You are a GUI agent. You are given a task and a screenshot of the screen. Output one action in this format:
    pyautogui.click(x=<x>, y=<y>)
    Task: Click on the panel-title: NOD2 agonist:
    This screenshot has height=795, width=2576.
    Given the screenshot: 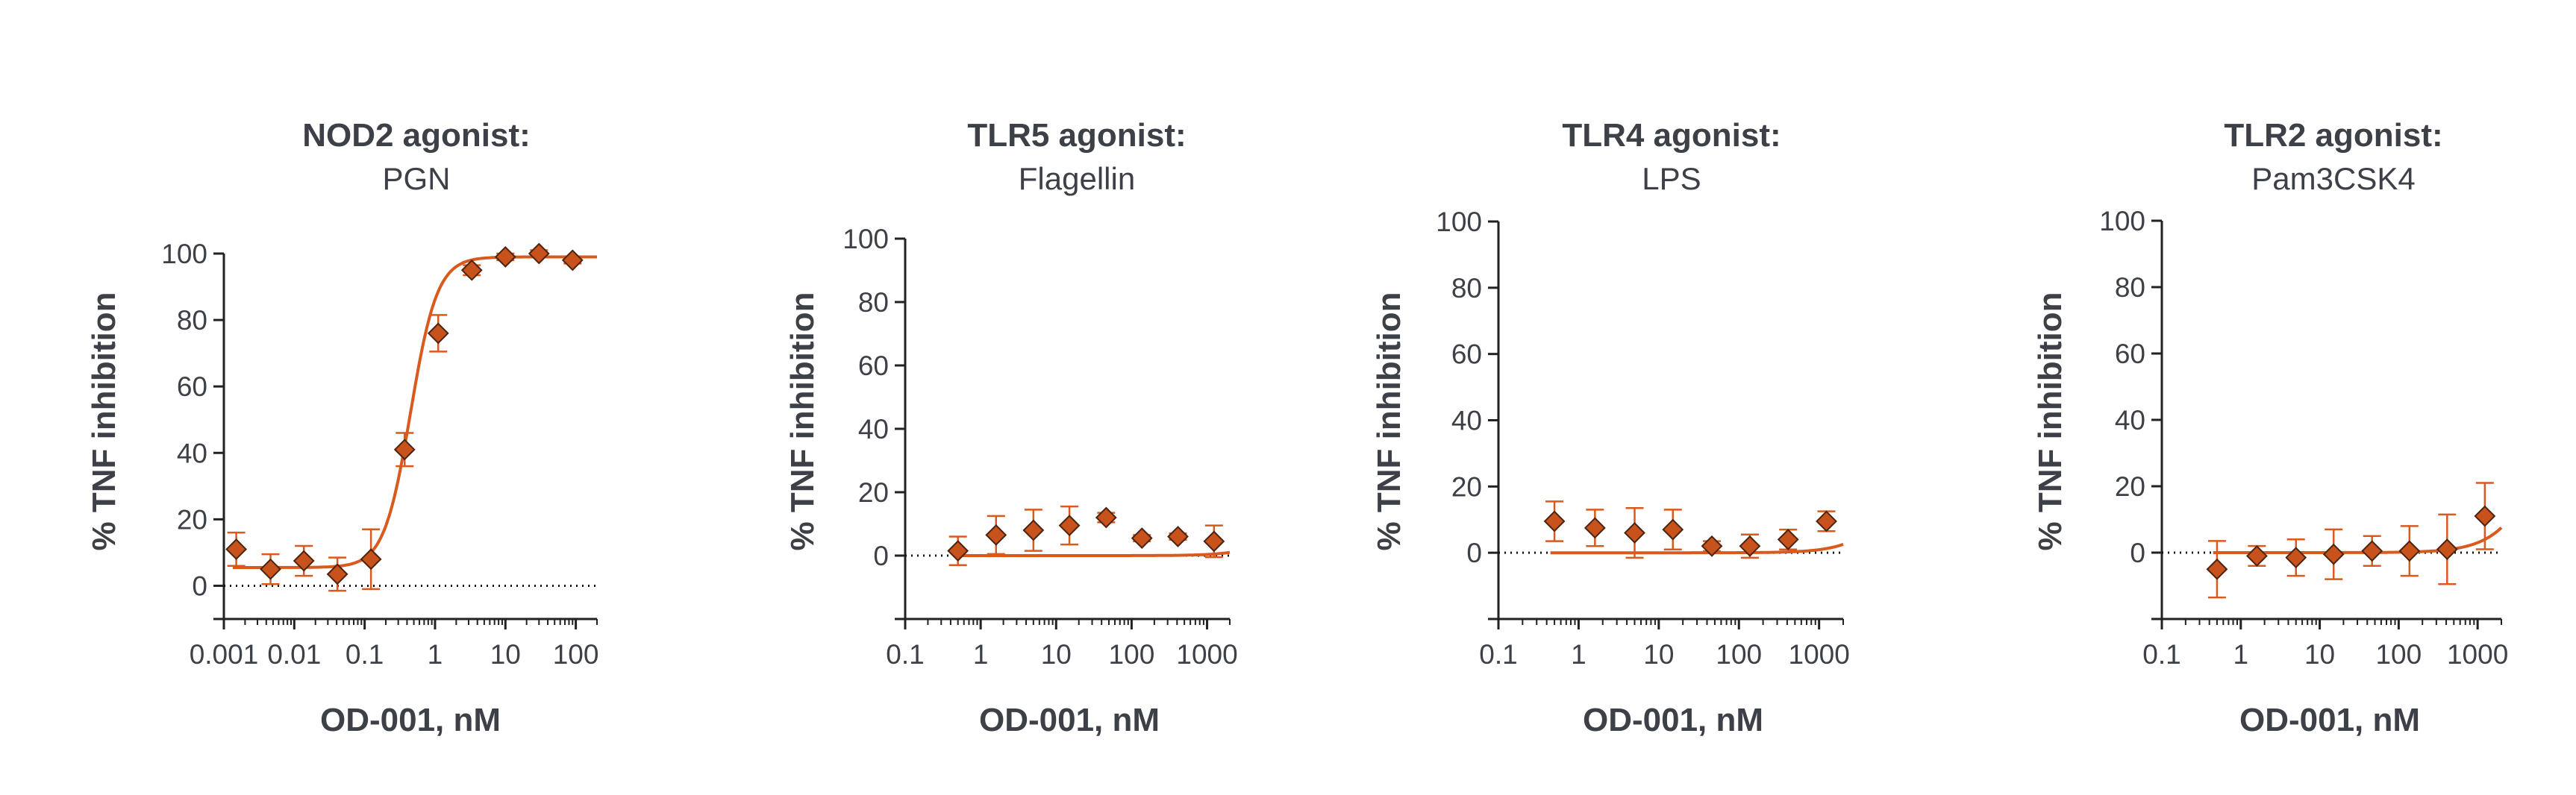 What is the action you would take?
    pyautogui.click(x=416, y=135)
    